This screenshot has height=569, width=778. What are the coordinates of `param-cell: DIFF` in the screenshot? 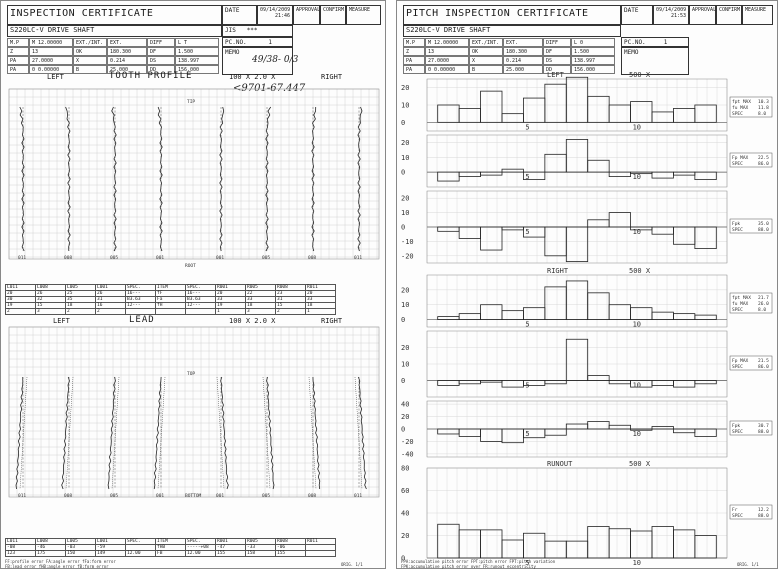 It's located at (161, 42).